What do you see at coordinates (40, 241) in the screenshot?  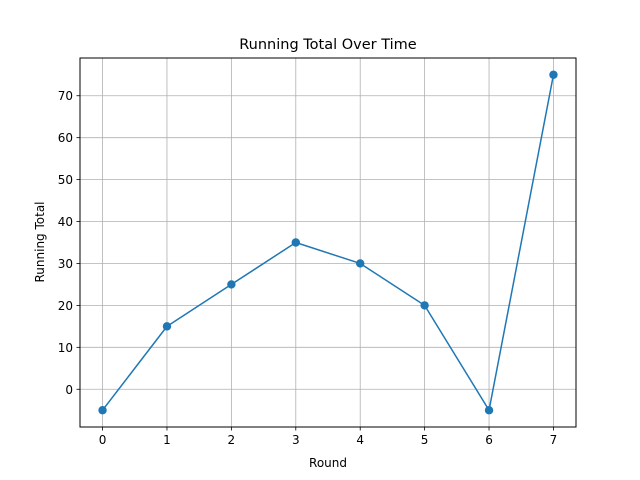 I see `y-axis-title: Running Total` at bounding box center [40, 241].